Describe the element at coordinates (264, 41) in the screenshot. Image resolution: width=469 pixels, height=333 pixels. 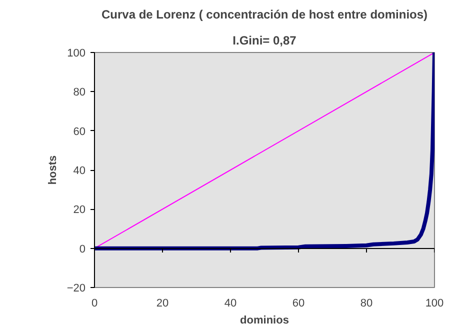
I see `chart-subtitle: I.Gini= 0,87` at that location.